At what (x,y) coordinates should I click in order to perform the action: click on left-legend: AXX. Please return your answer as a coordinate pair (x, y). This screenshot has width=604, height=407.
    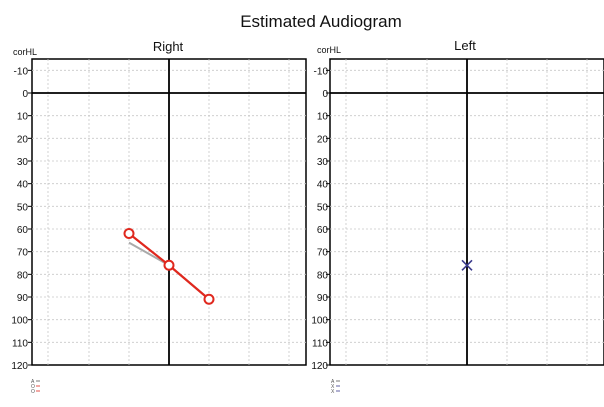
    Looking at the image, I should click on (335, 387).